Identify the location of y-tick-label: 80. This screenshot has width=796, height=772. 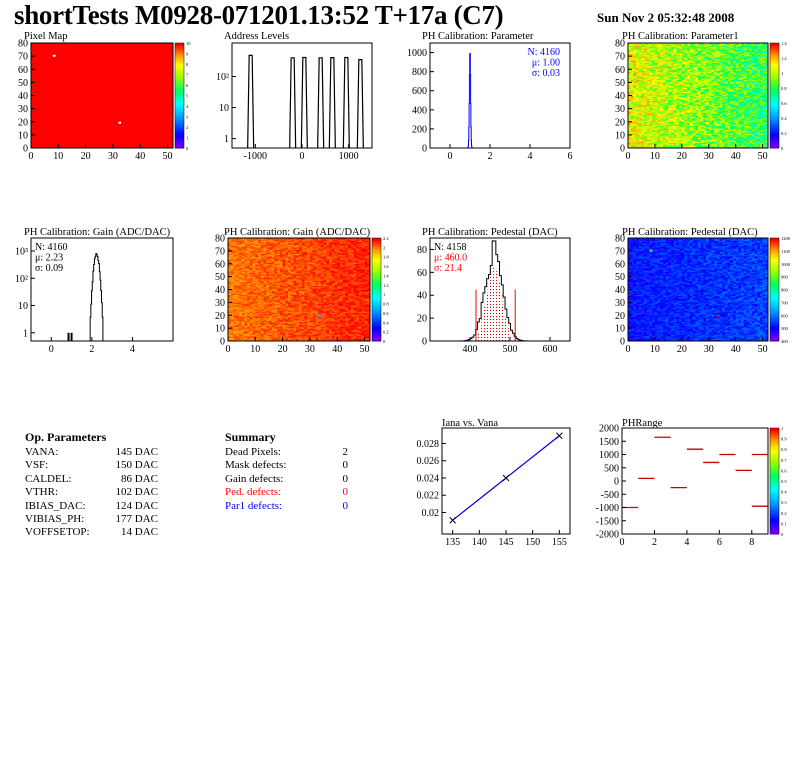
(23, 44).